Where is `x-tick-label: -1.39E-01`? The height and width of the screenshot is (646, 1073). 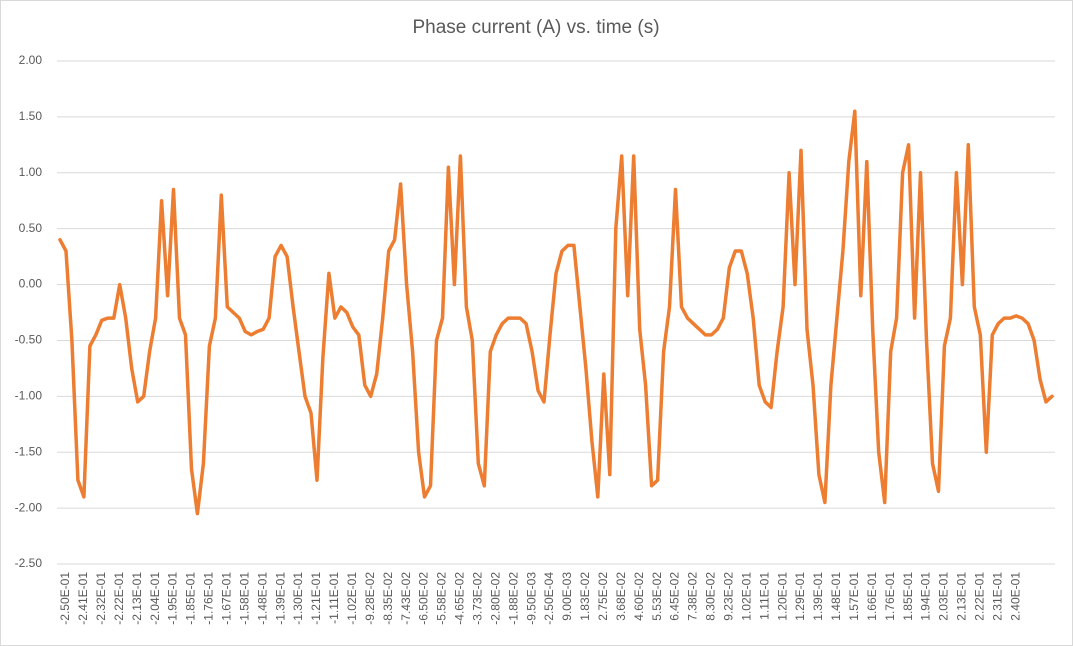 x-tick-label: -1.39E-01 is located at coordinates (280, 598).